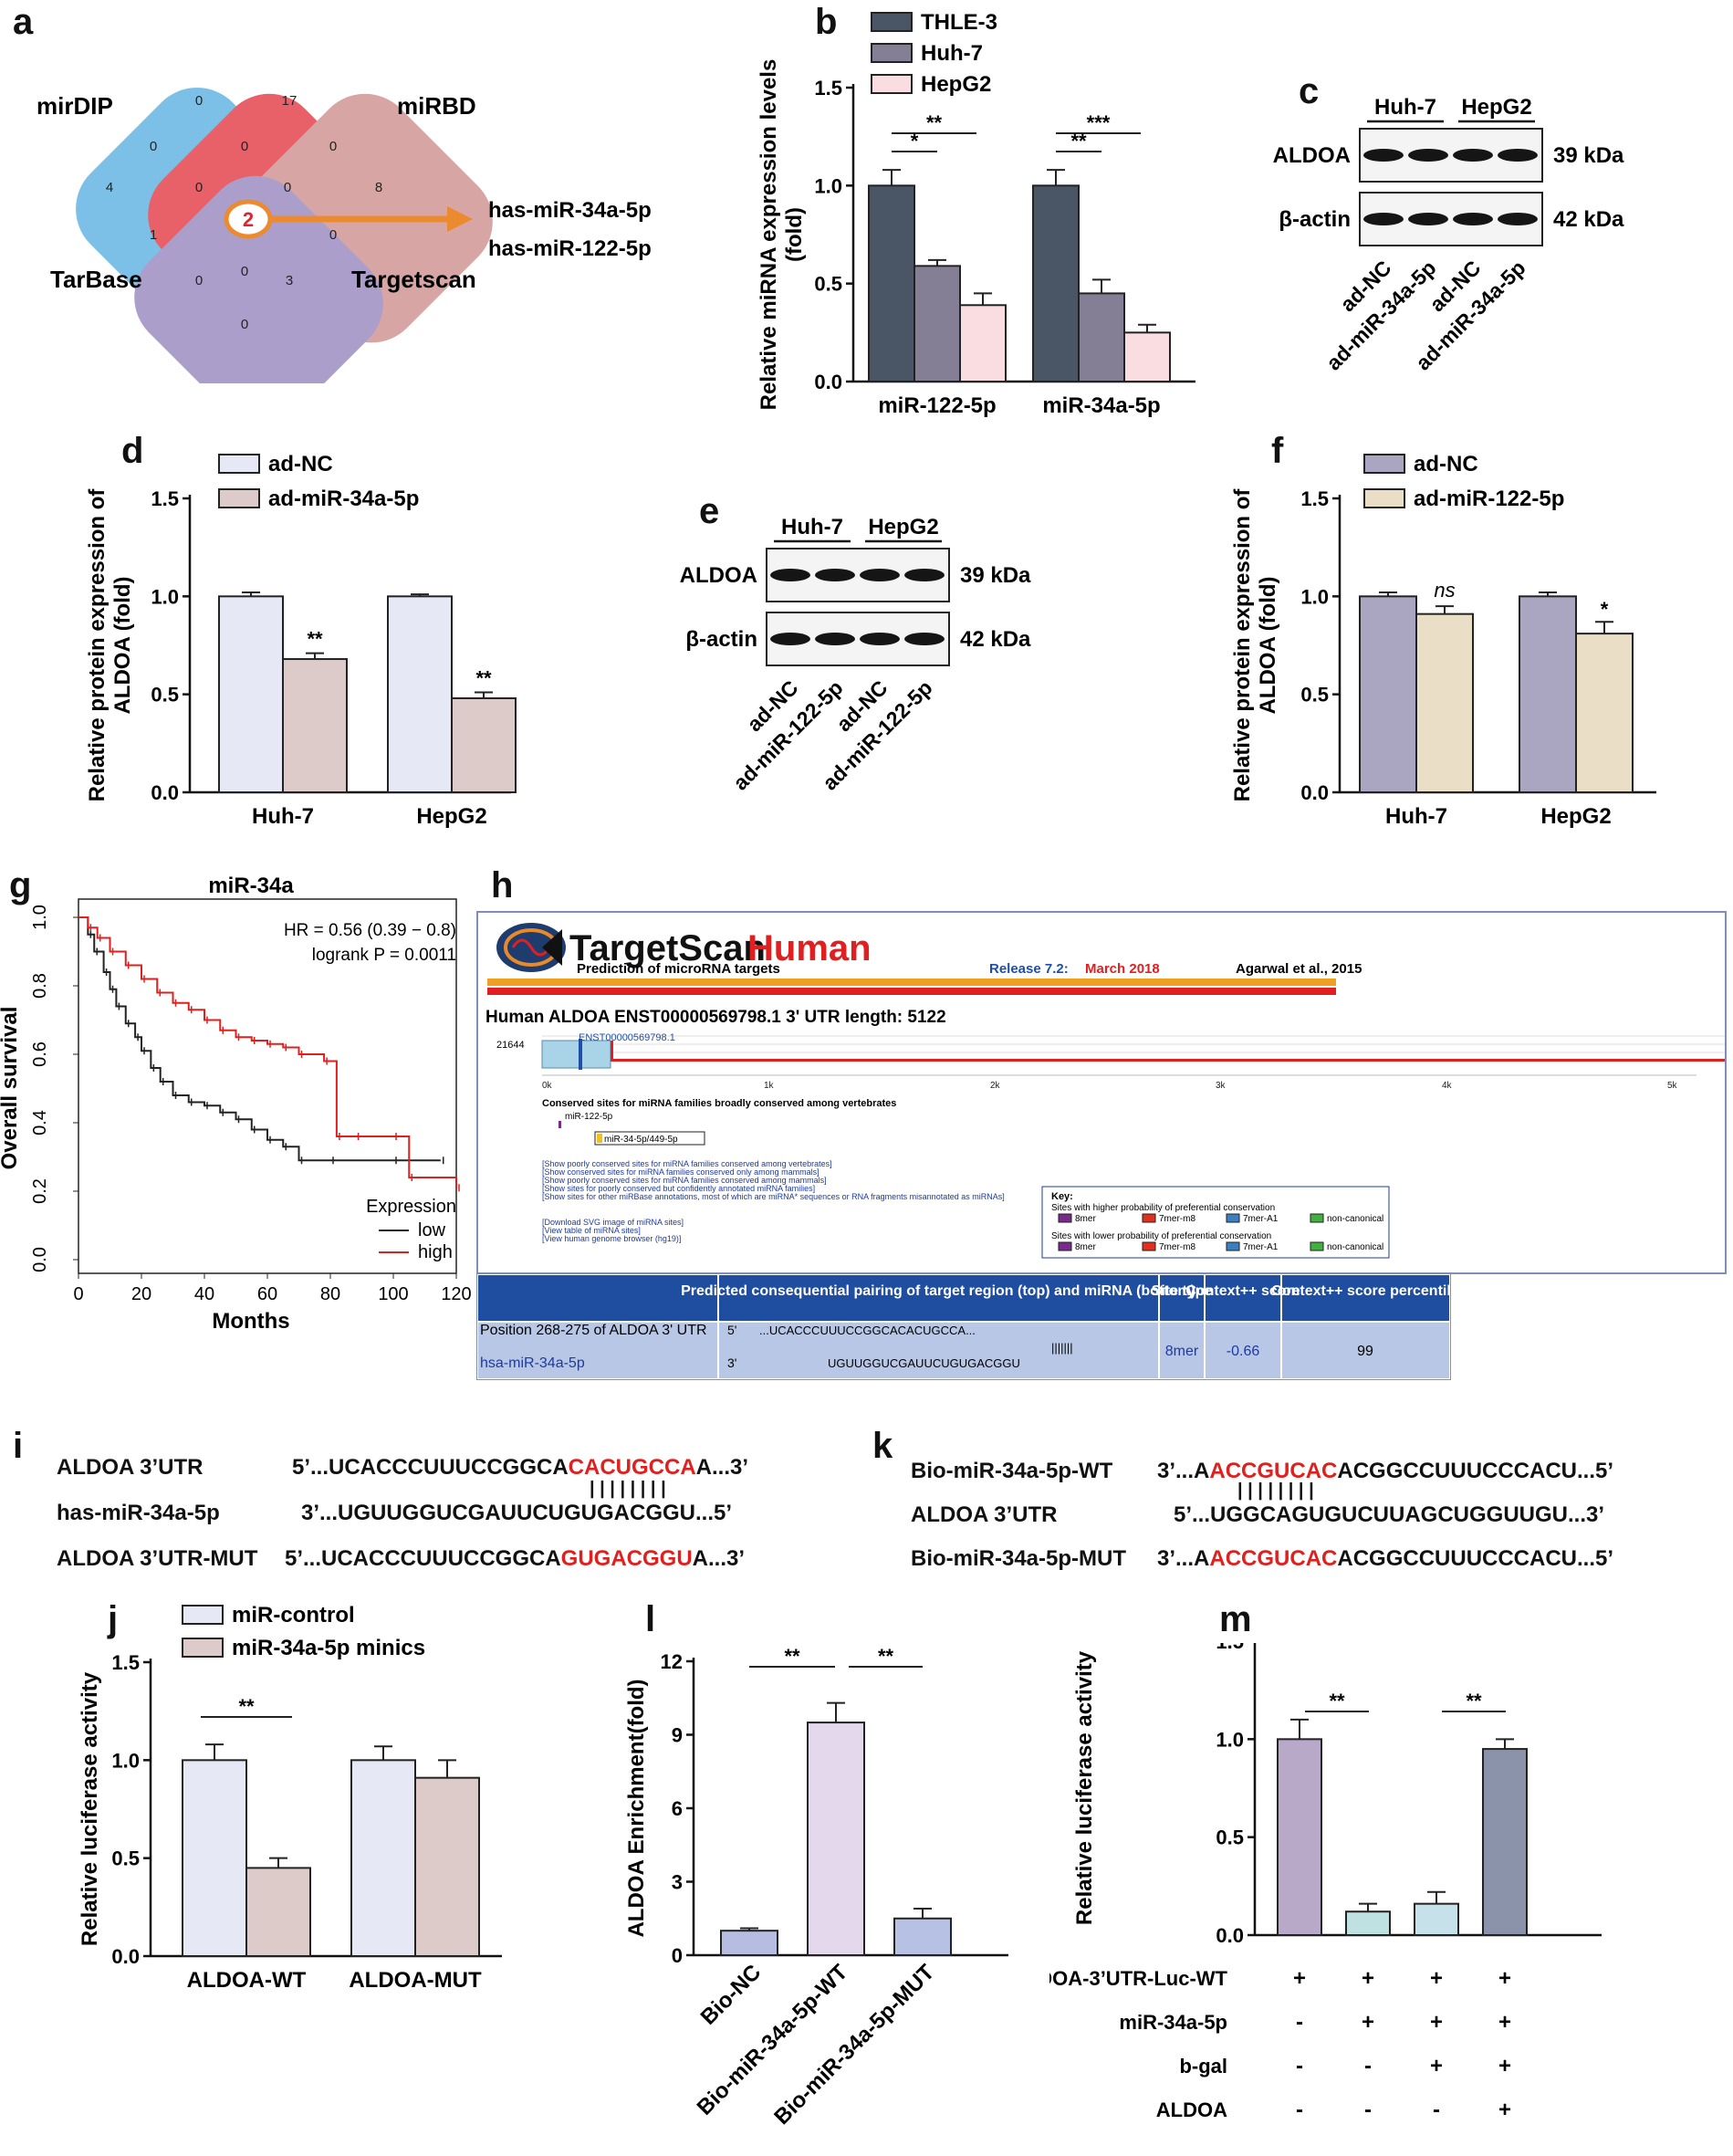 The width and height of the screenshot is (1733, 2156). What do you see at coordinates (267, 1052) in the screenshot?
I see `survival-curve-high` at bounding box center [267, 1052].